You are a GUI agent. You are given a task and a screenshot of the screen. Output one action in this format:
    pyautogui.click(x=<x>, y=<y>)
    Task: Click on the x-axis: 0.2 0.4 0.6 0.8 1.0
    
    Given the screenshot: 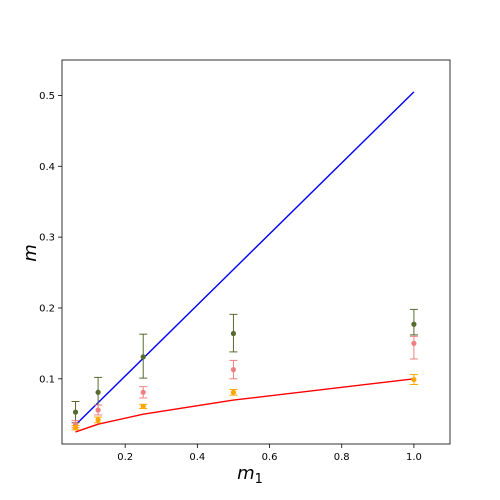 What is the action you would take?
    pyautogui.click(x=269, y=453)
    